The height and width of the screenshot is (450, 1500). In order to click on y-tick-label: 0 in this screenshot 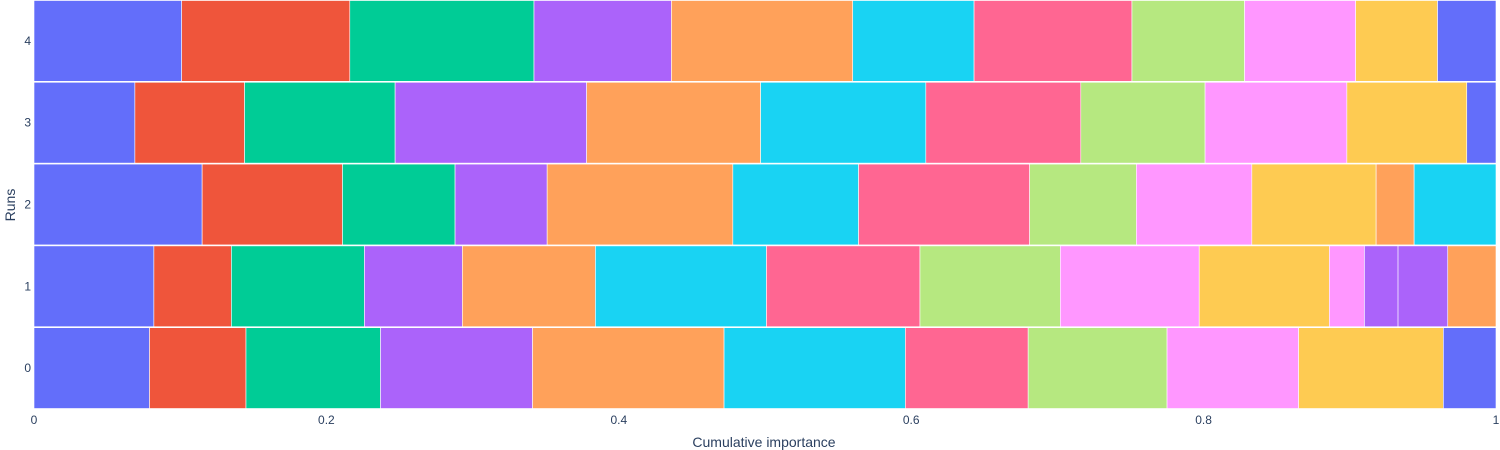, I will do `click(27, 368)`.